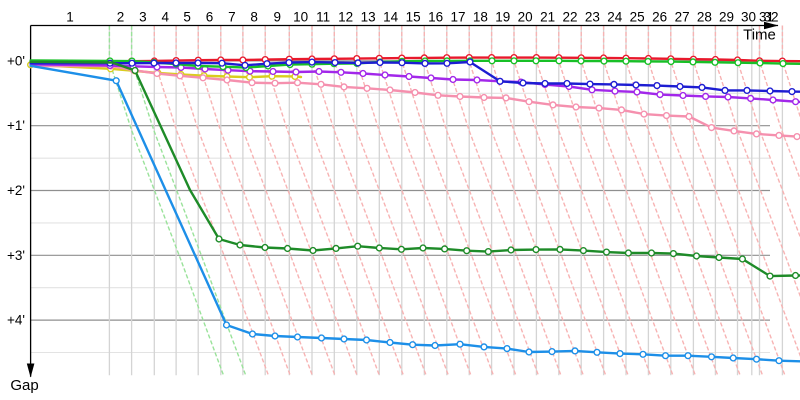 The width and height of the screenshot is (800, 400). What do you see at coordinates (435, 16) in the screenshot?
I see `svg-text: 16` at bounding box center [435, 16].